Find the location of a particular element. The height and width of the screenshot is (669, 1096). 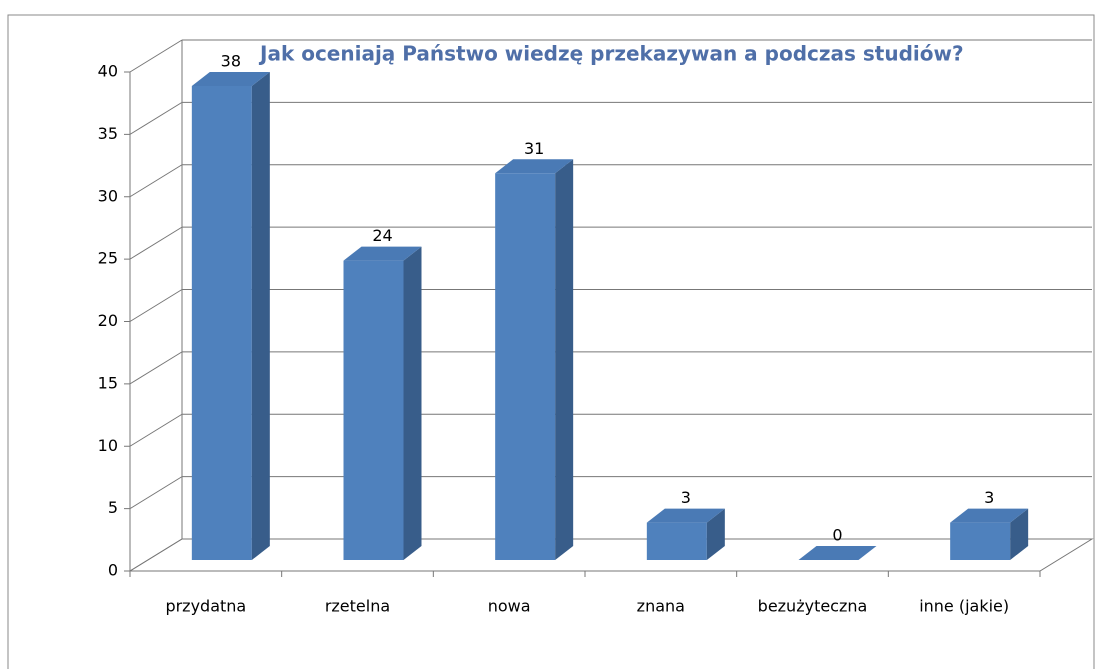

x-tick-label: znana is located at coordinates (661, 606).